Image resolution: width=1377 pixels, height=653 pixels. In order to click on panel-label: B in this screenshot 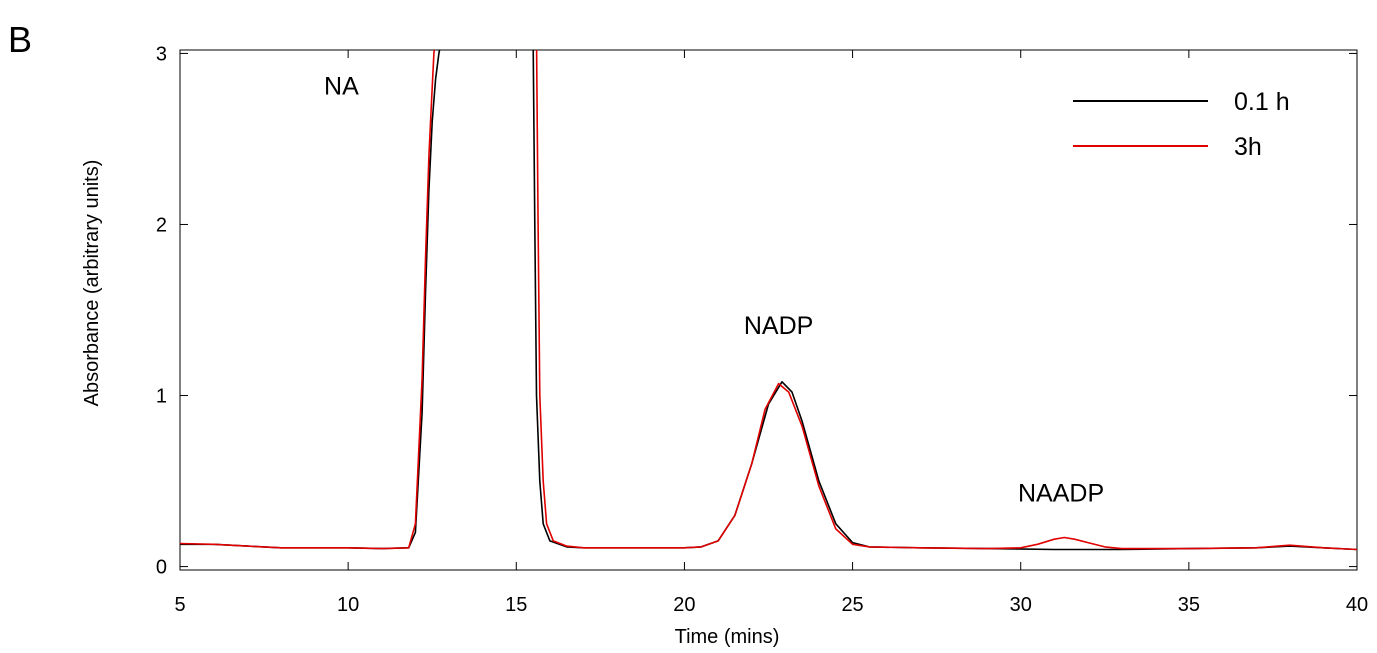, I will do `click(20, 39)`.